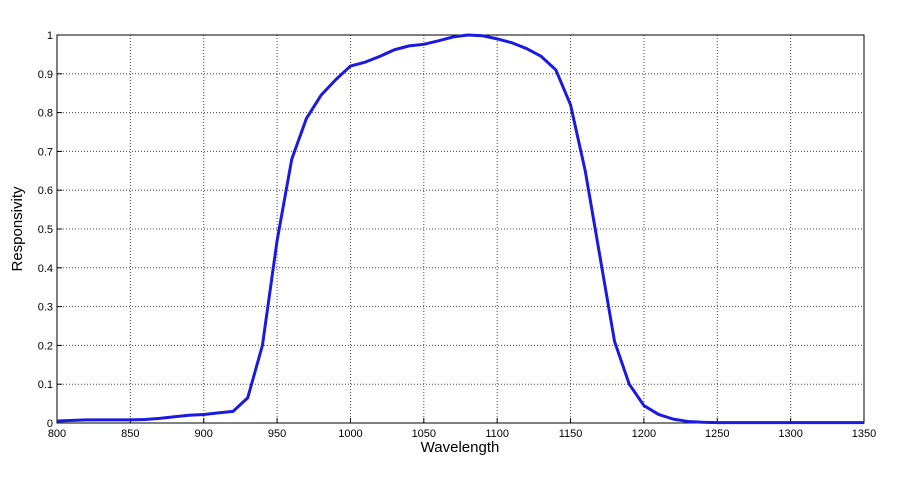 Image resolution: width=906 pixels, height=481 pixels. Describe the element at coordinates (864, 434) in the screenshot. I see `x-tick-label: 1350` at that location.